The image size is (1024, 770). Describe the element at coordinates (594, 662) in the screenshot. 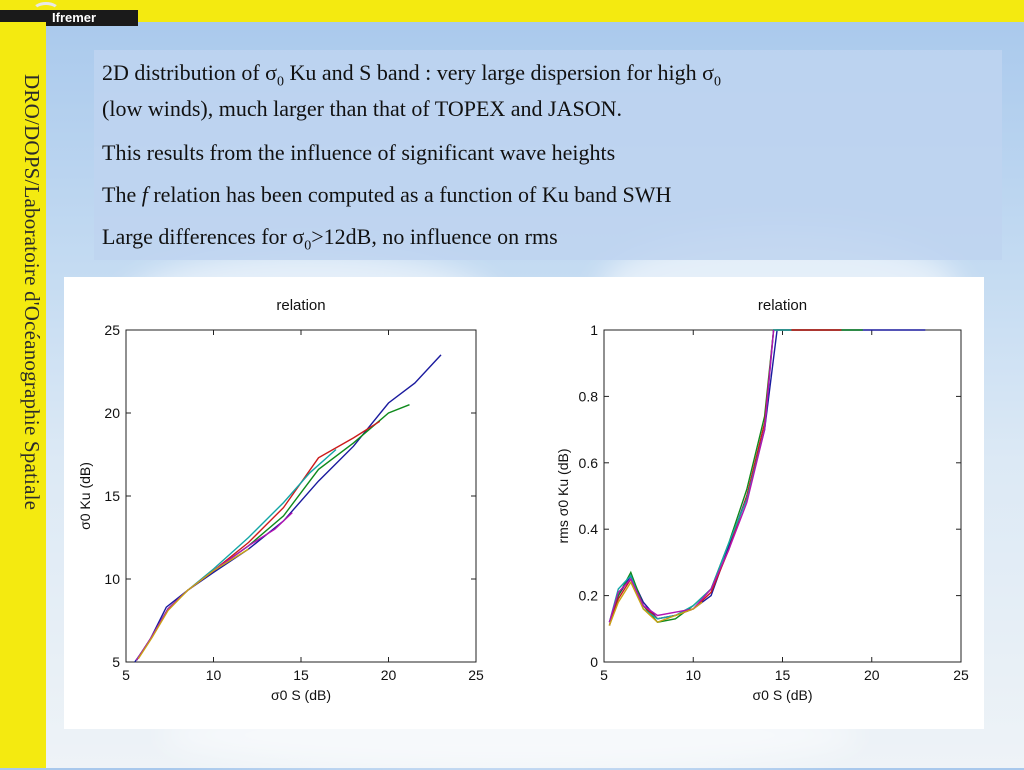

I see `y-tick-label: 0` at that location.